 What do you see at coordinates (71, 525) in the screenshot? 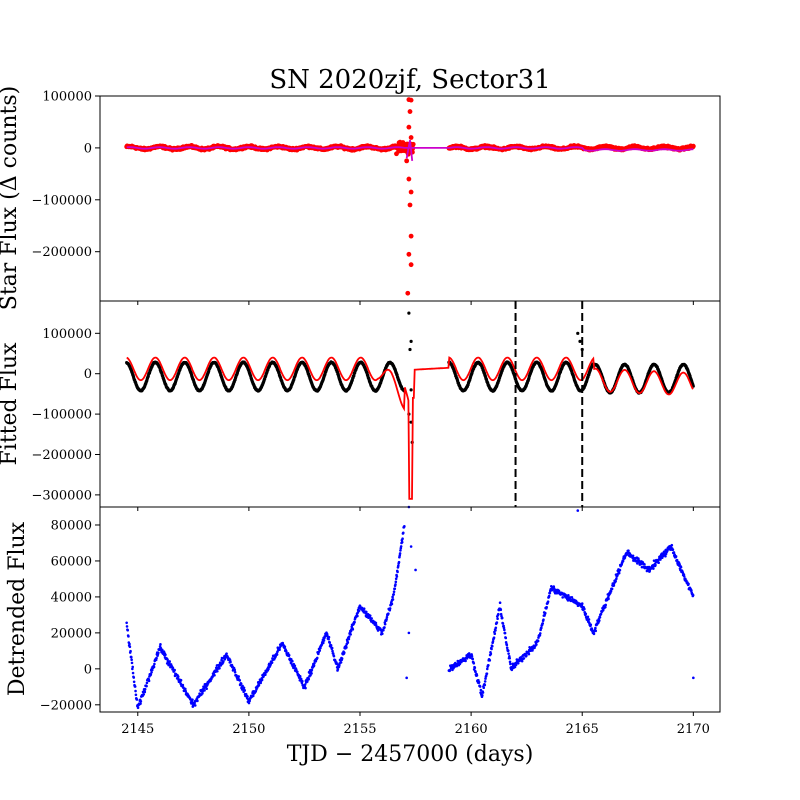
I see `y-tick-label: 80000` at bounding box center [71, 525].